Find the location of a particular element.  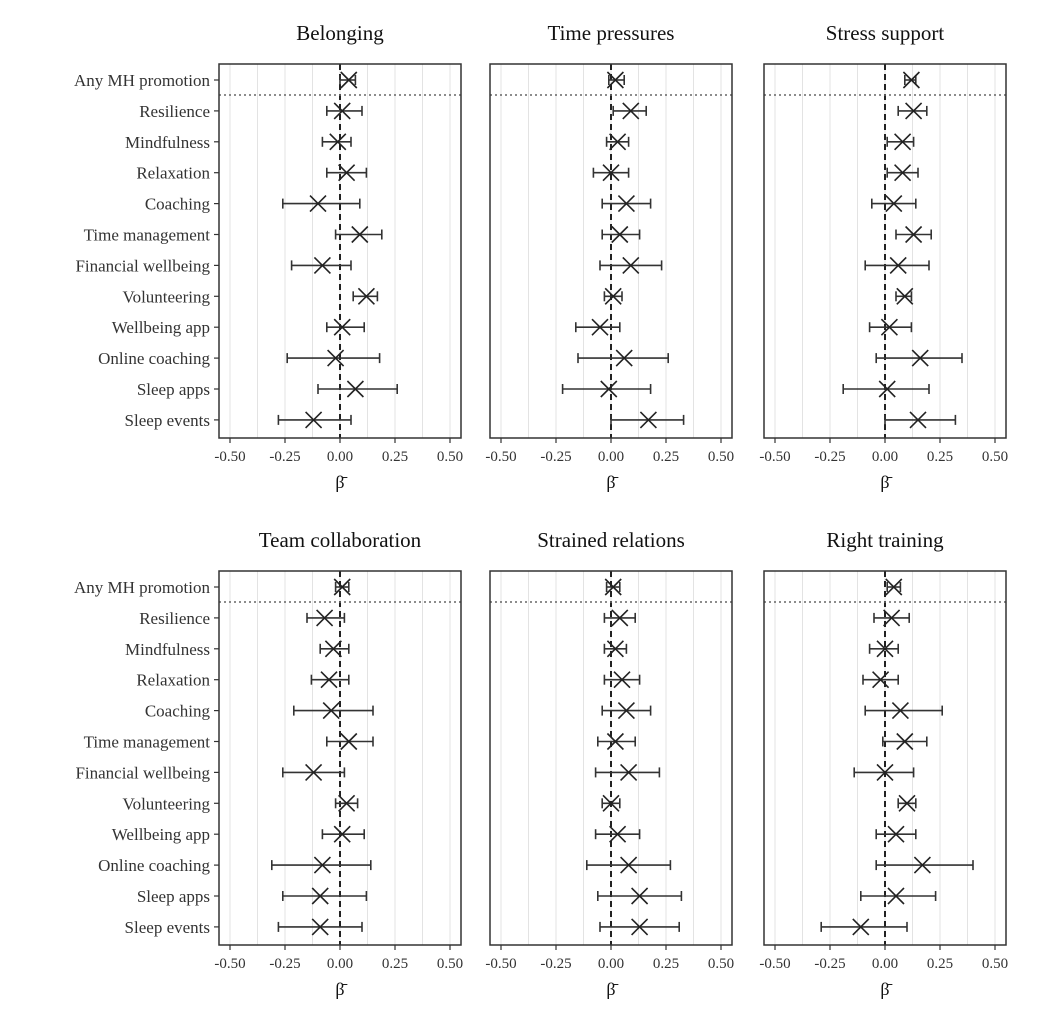

row-label: Time management is located at coordinates (147, 742).